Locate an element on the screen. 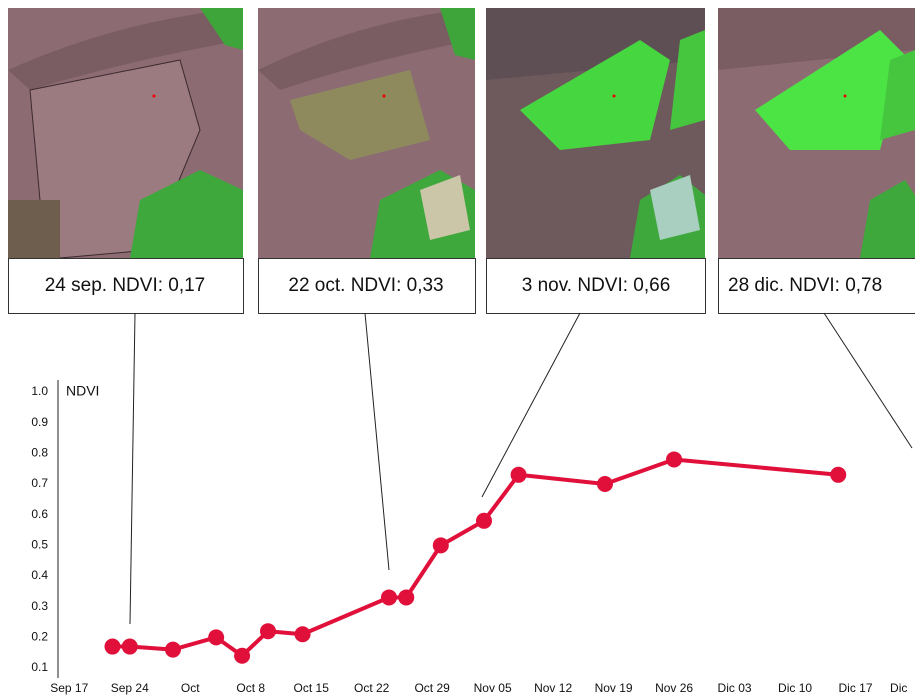 This screenshot has height=699, width=915. y-tick-label: 0.5 is located at coordinates (39, 545).